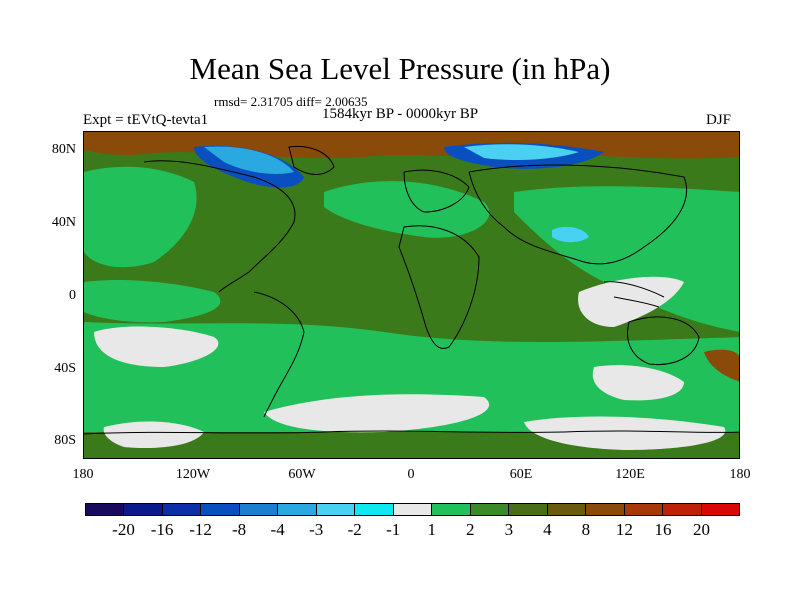 The height and width of the screenshot is (600, 800). I want to click on field-grey-indian-ocean, so click(638, 383).